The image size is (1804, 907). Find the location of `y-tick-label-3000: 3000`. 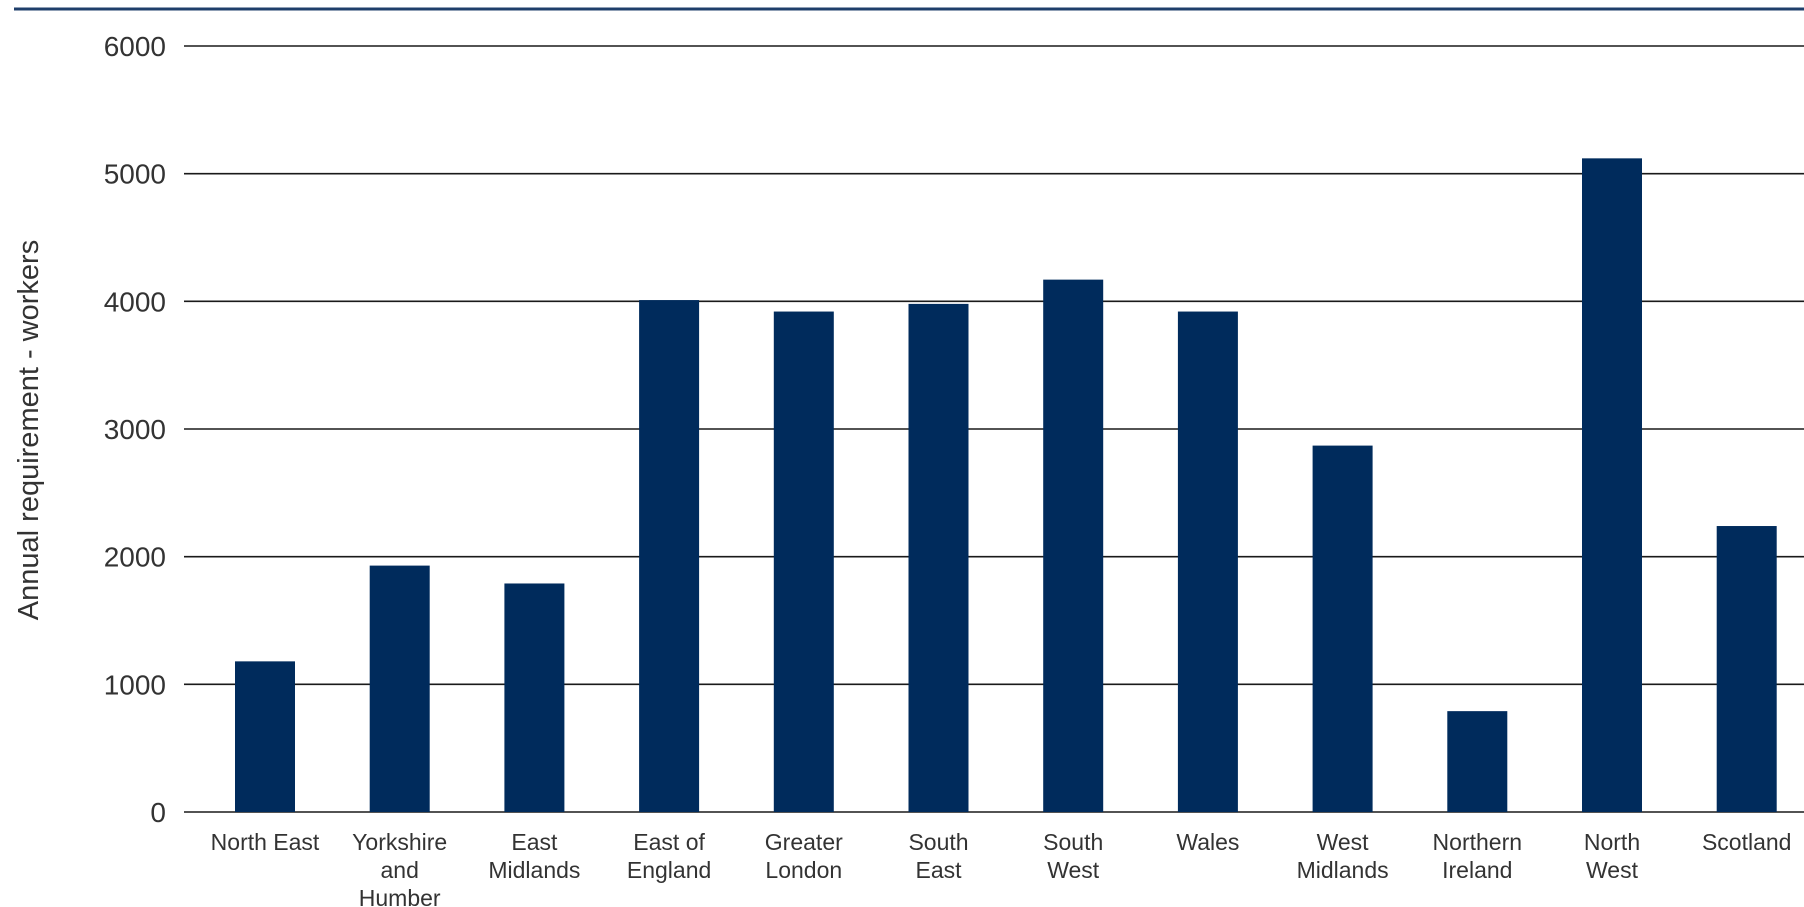

y-tick-label-3000: 3000 is located at coordinates (135, 429).